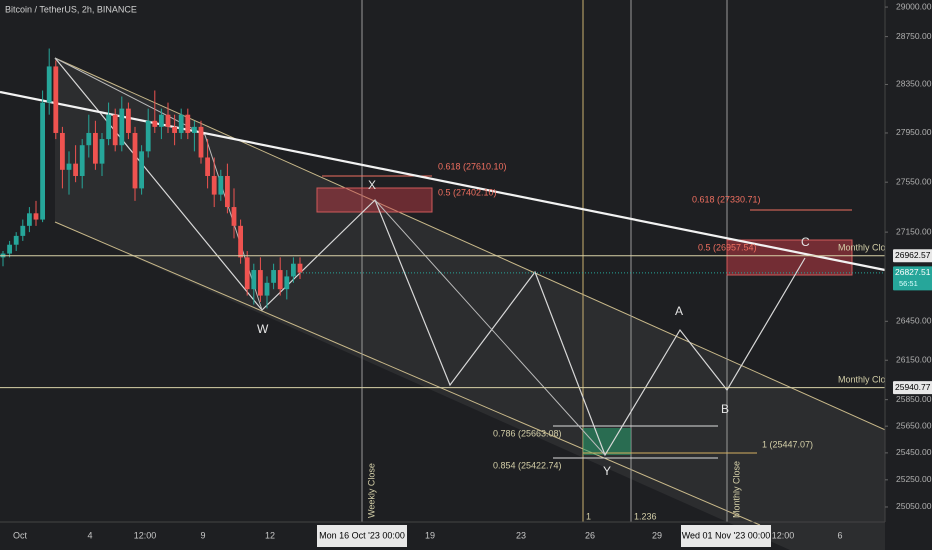 This screenshot has height=550, width=932. I want to click on y-tick-label: 25650.00, so click(914, 425).